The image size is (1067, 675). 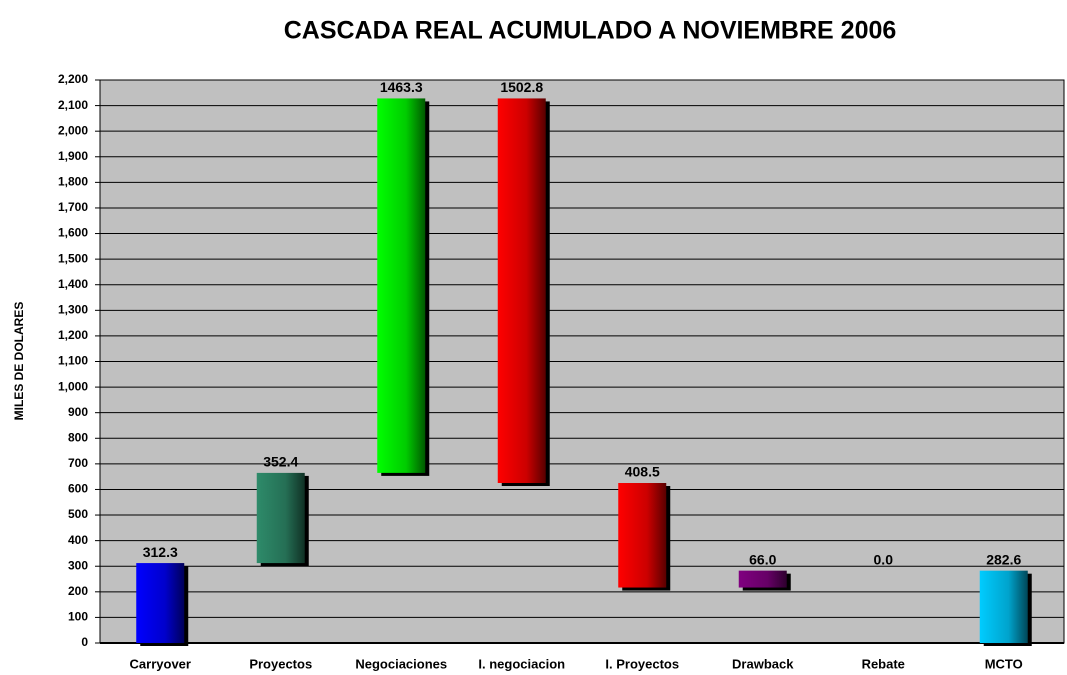 What do you see at coordinates (590, 31) in the screenshot?
I see `chart-title: CASCADA REAL ACUMULADO A NOVIEMBRE 2006` at bounding box center [590, 31].